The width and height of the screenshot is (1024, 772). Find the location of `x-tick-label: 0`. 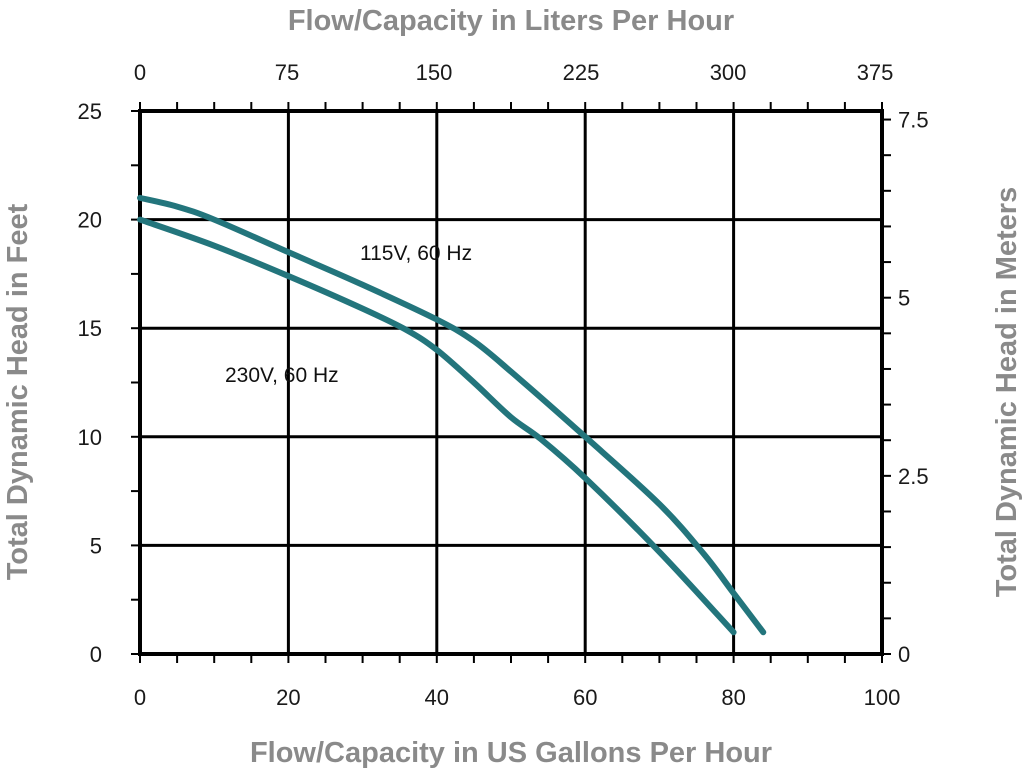

x-tick-label: 0 is located at coordinates (140, 697).